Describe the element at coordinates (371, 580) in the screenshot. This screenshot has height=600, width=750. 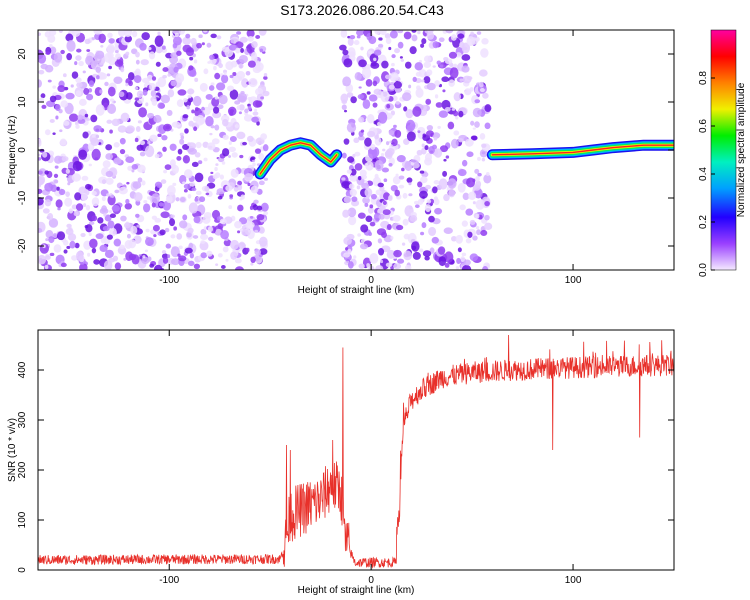
I see `snr-x-tick-label: 0` at that location.